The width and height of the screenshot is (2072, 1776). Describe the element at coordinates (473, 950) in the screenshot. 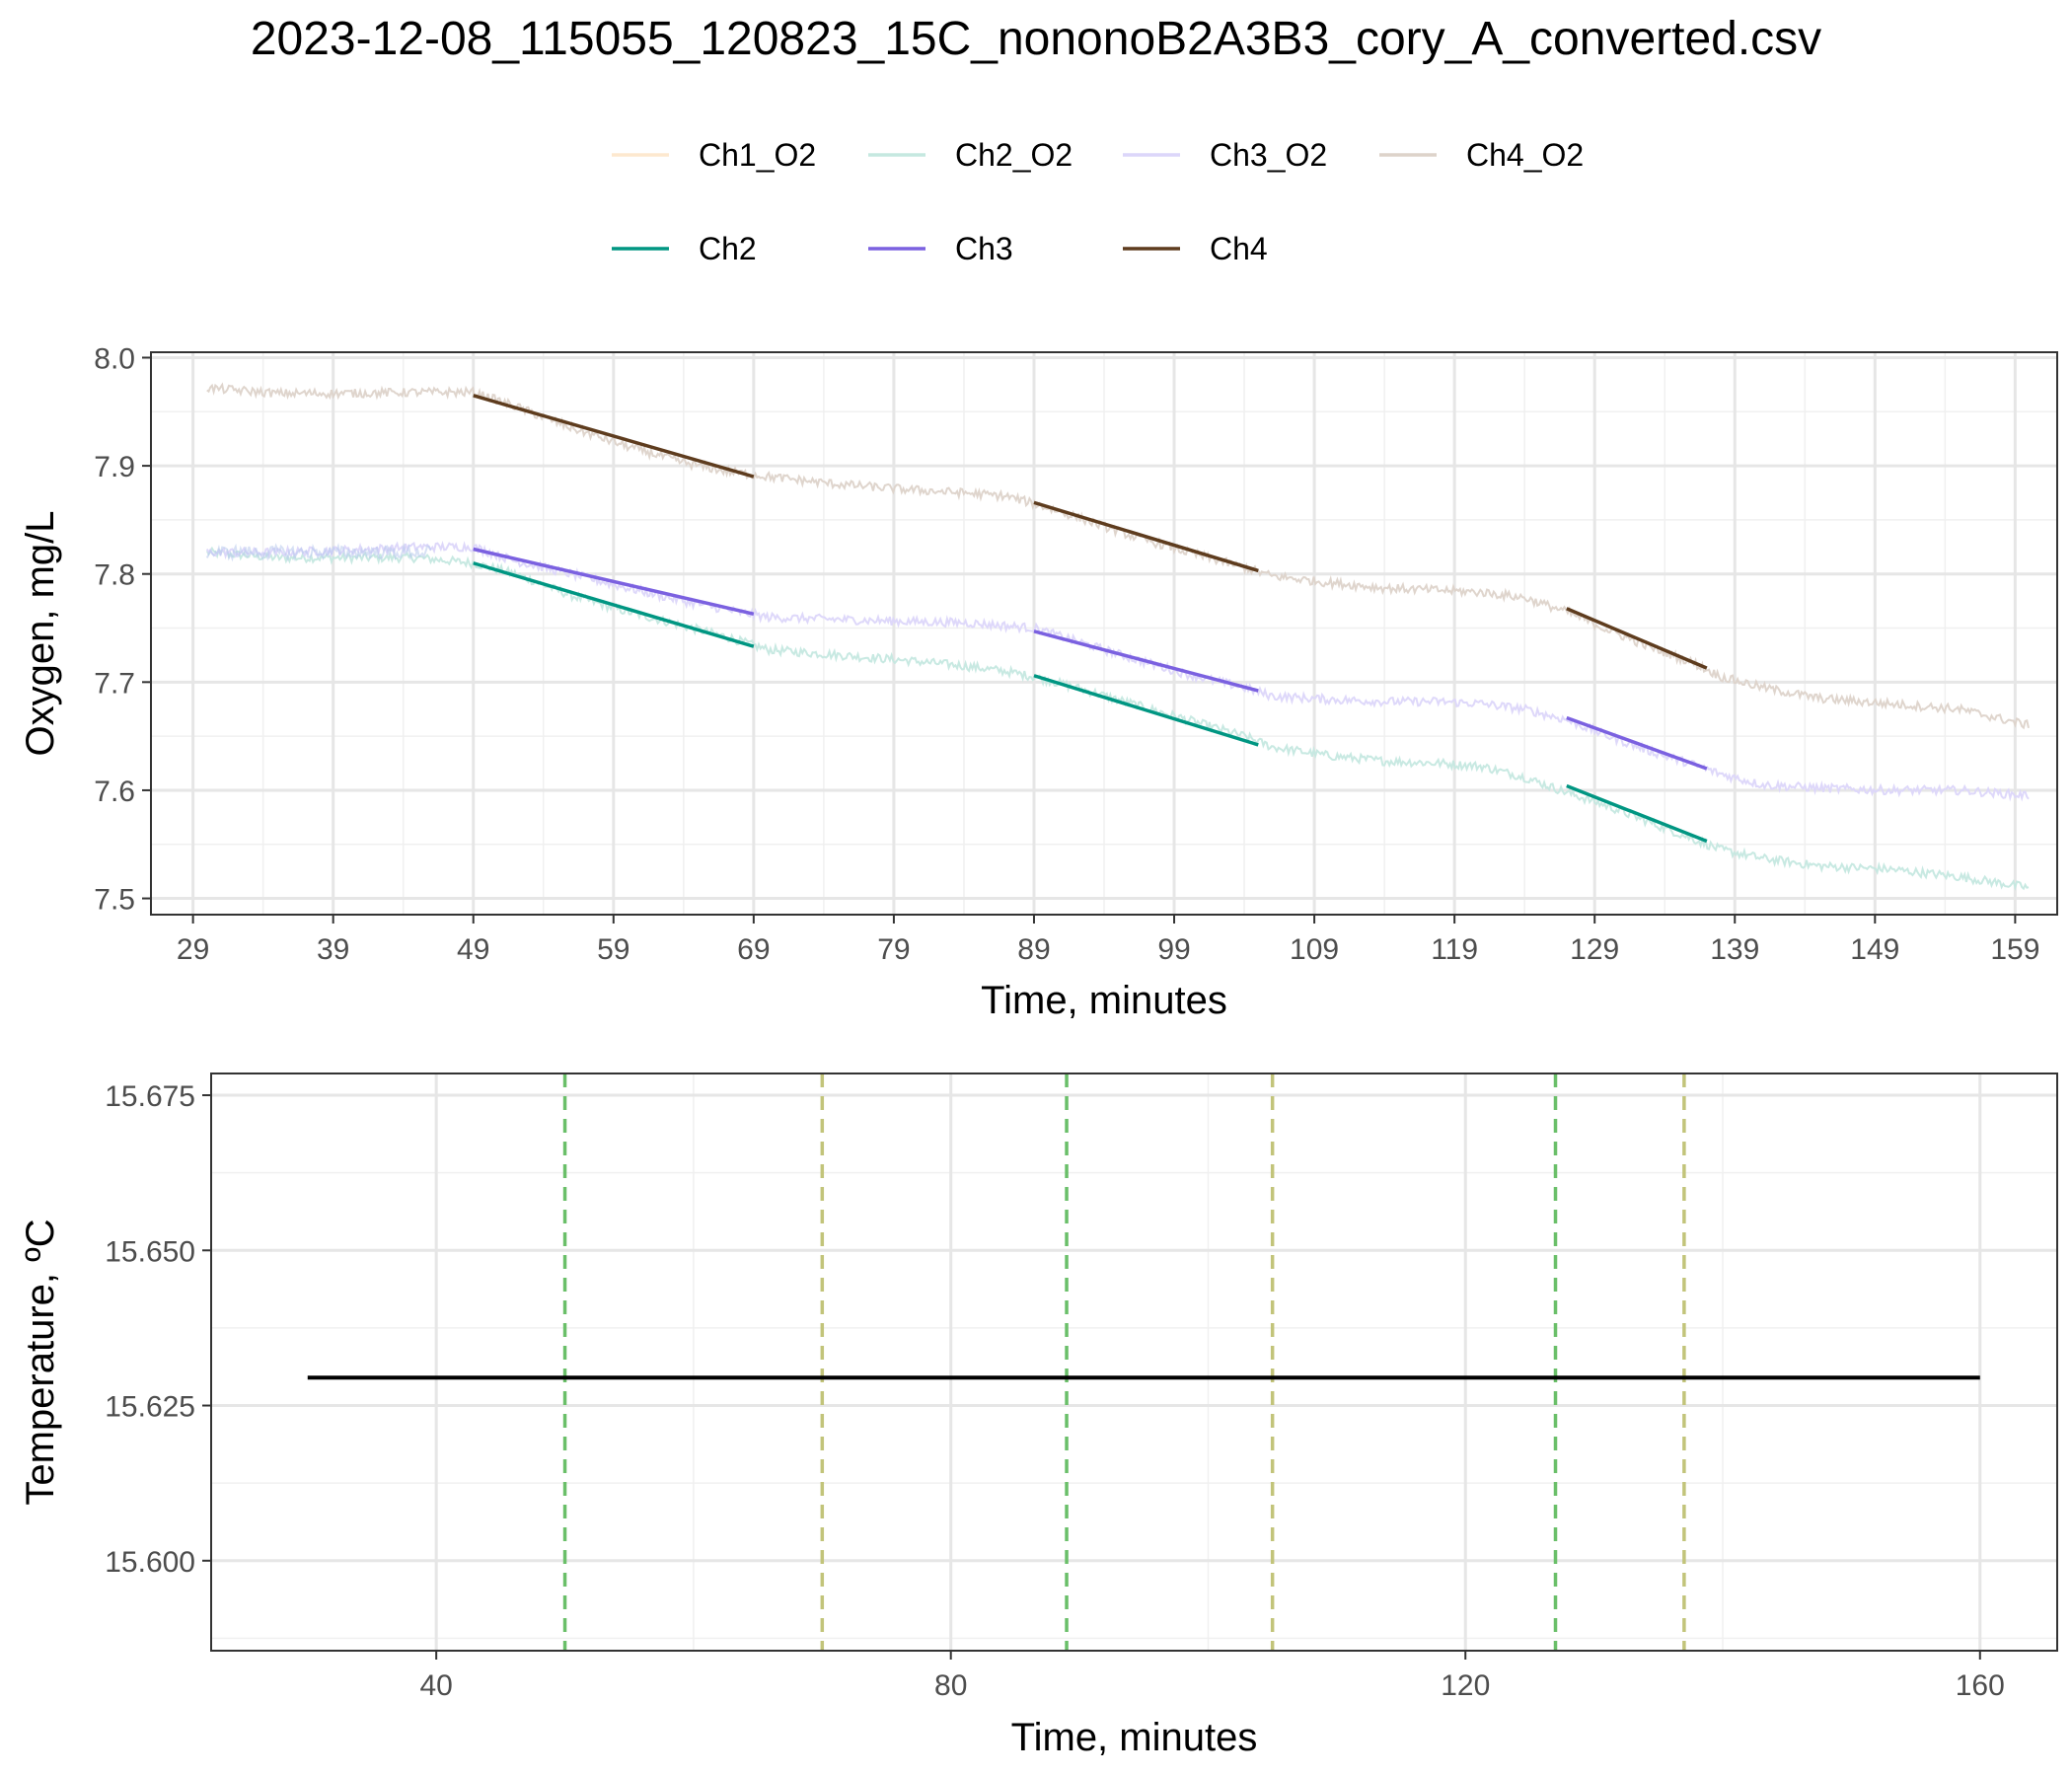

I see `x-tick-label: 49` at that location.